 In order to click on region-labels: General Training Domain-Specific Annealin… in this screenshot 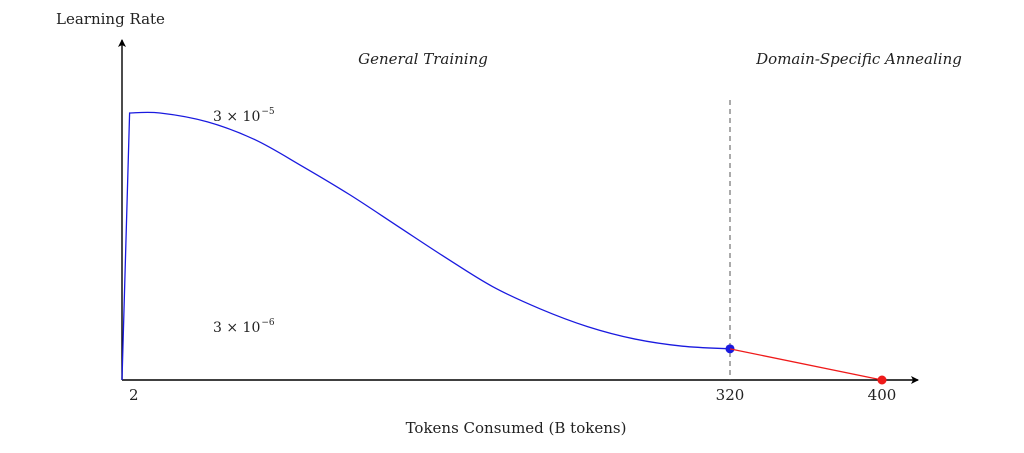, I will do `click(660, 59)`.